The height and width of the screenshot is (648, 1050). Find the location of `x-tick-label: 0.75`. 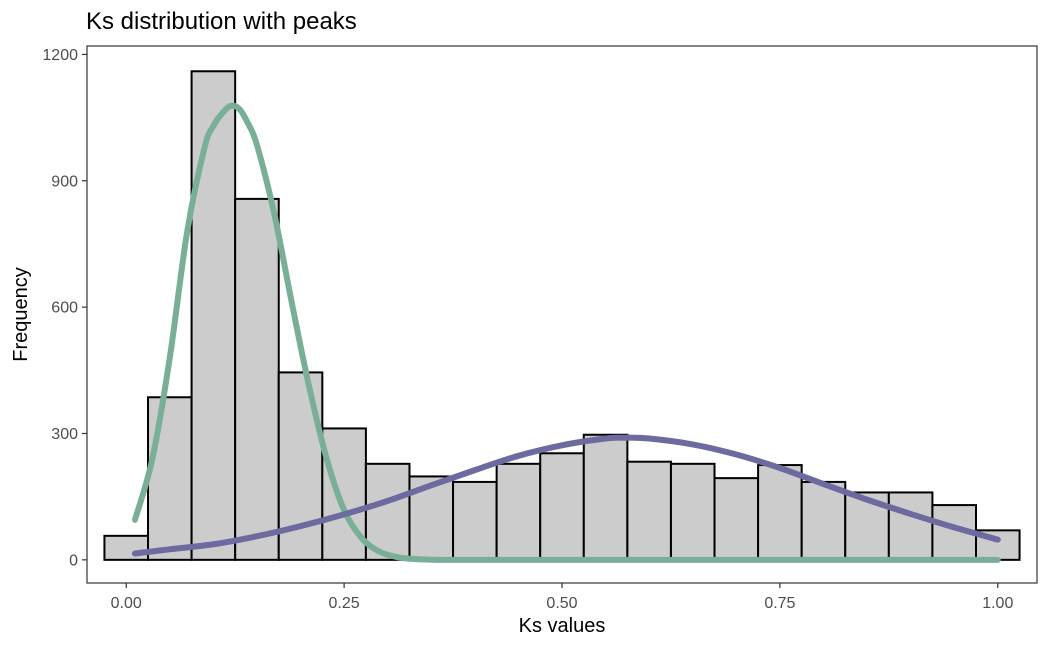

x-tick-label: 0.75 is located at coordinates (779, 603).